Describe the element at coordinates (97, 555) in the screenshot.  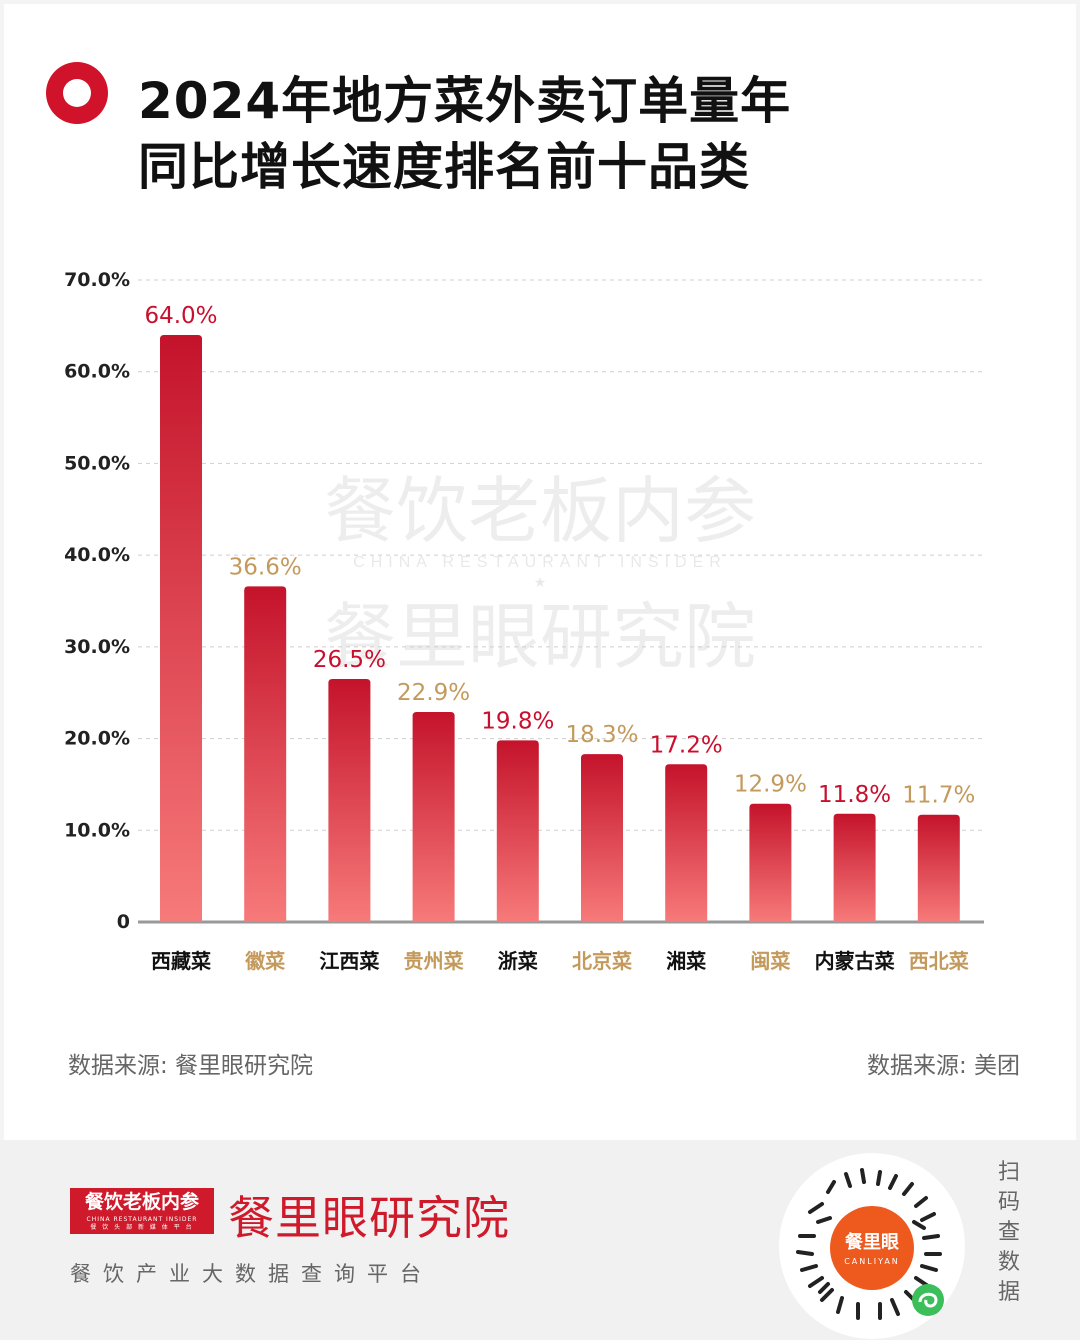
I see `y-tick-label: 40.0%` at that location.